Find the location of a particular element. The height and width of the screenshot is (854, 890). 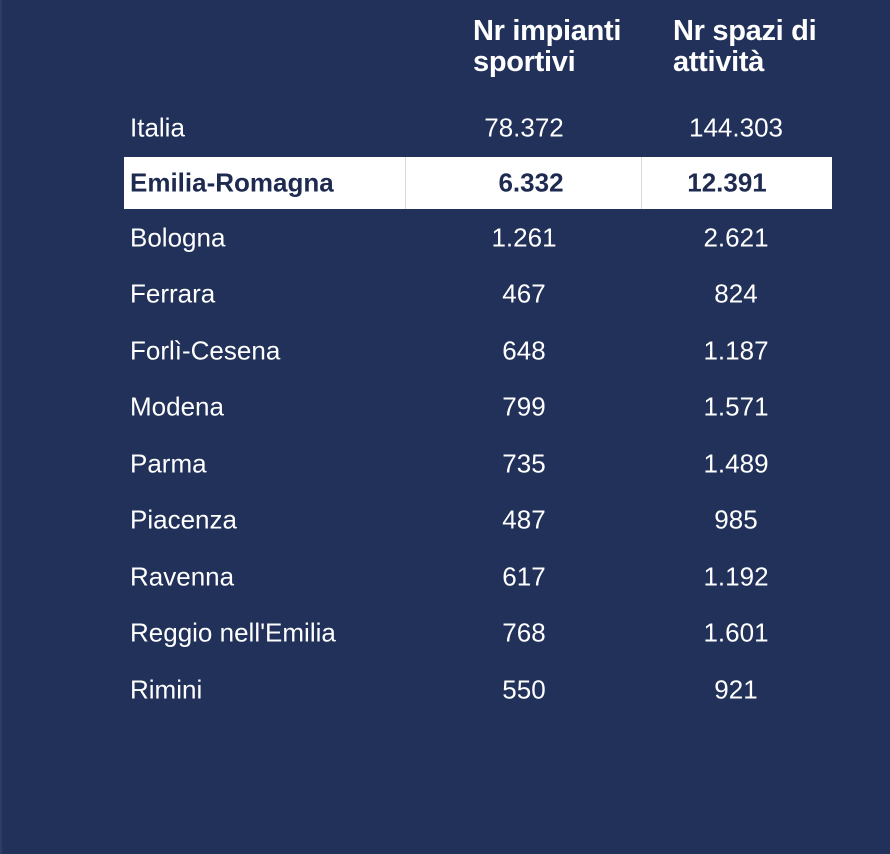

table-row-bologna: Bologna 1.261 2.621 is located at coordinates (478, 238).